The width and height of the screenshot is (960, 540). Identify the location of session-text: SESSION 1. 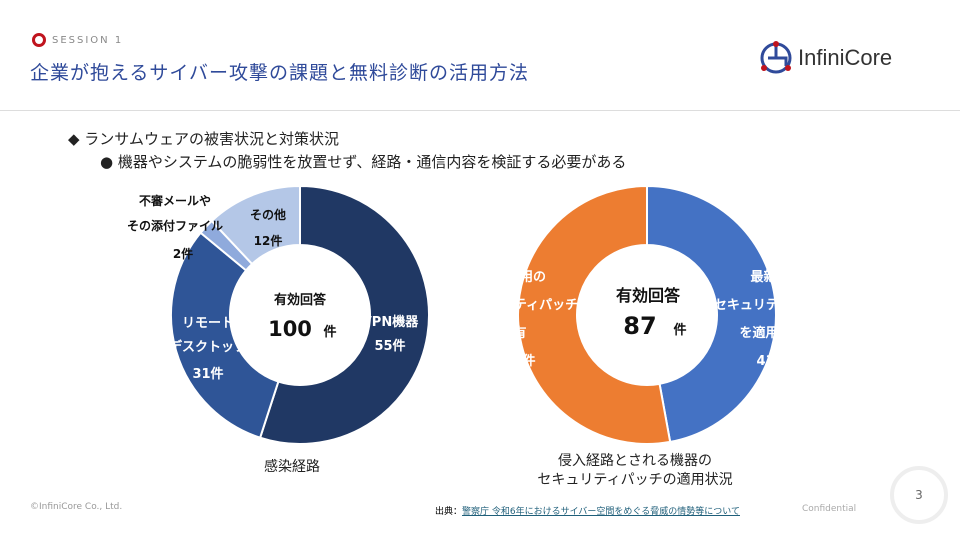
(88, 40).